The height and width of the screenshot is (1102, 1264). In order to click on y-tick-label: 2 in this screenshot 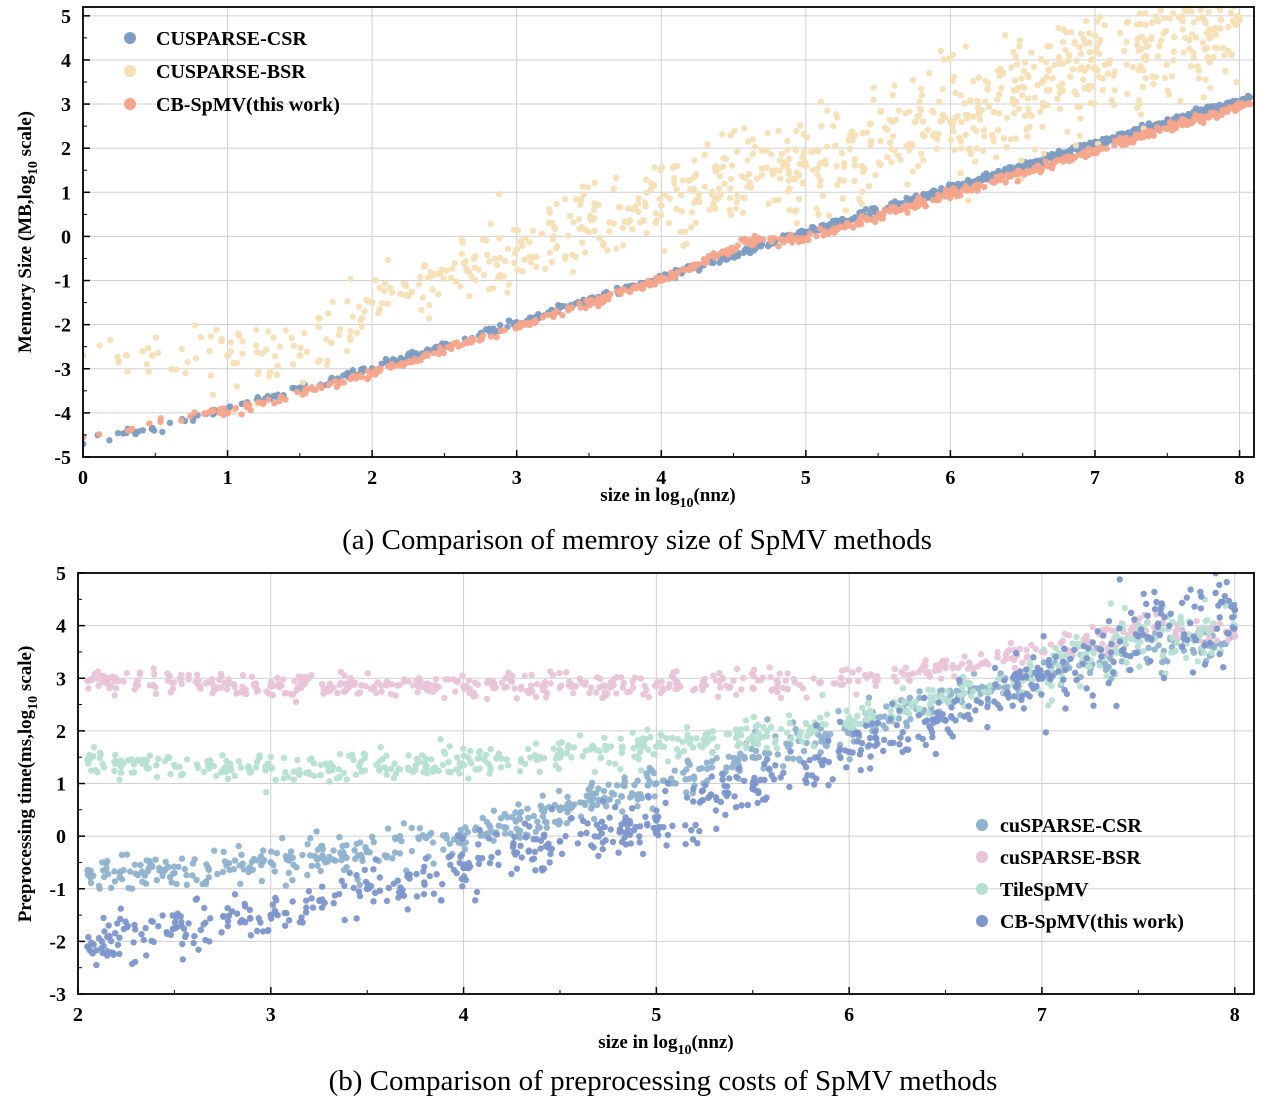, I will do `click(61, 732)`.